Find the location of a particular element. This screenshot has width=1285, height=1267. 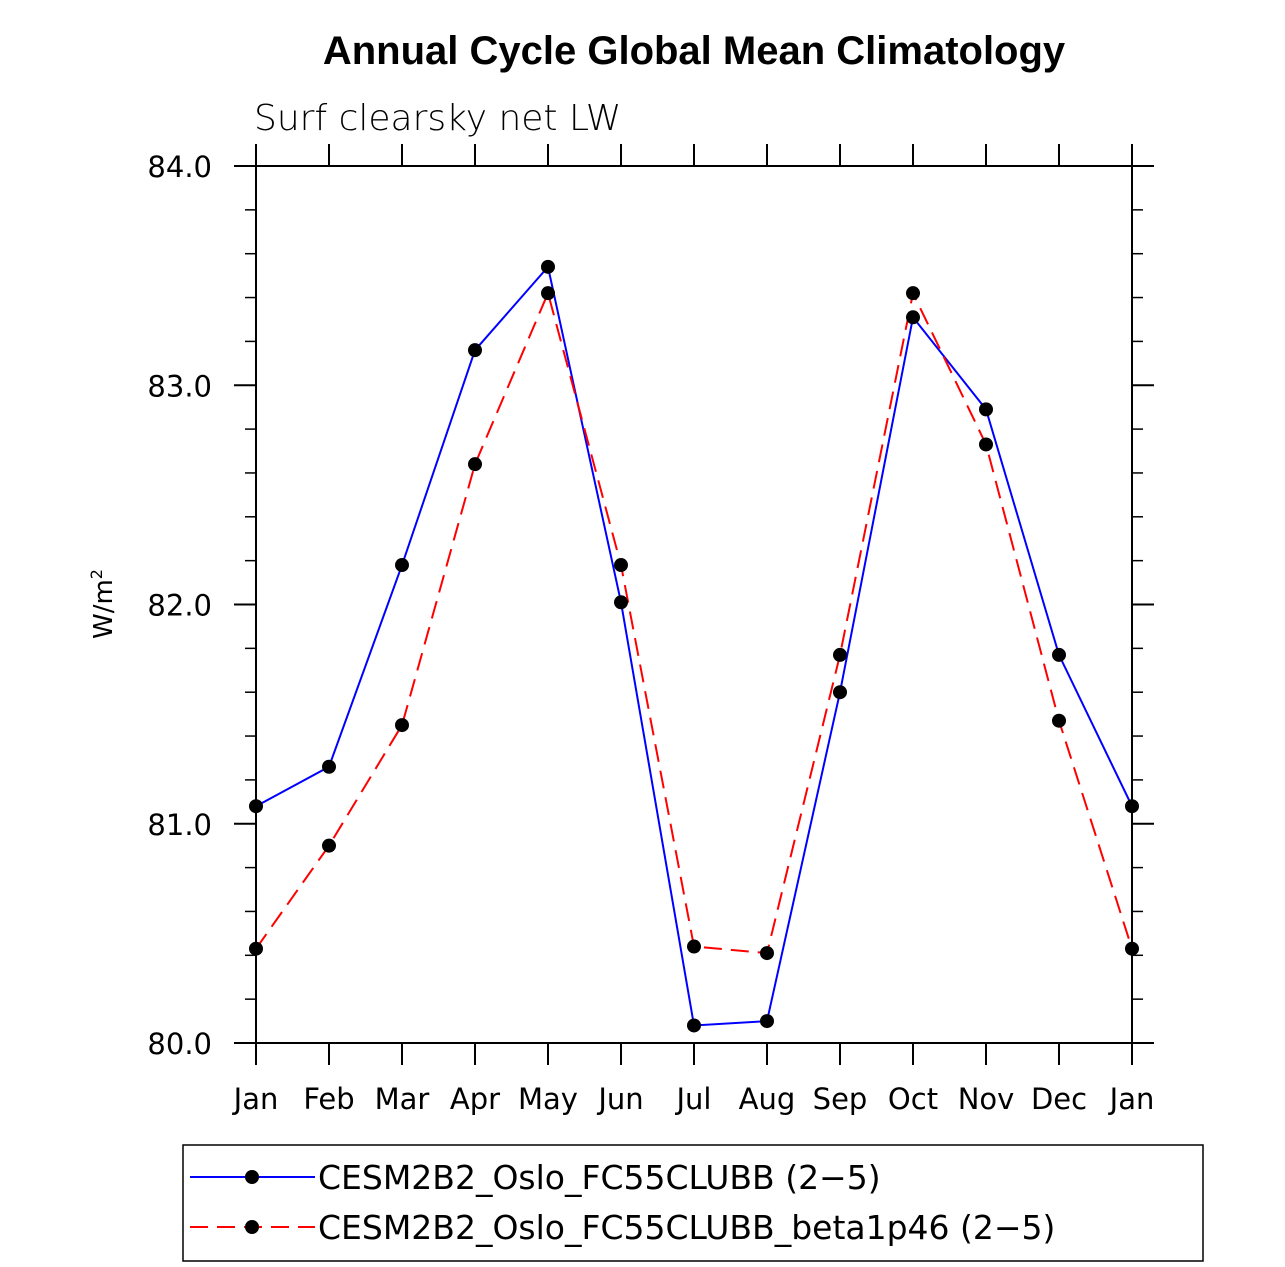

y-tick-label: 80.0 is located at coordinates (179, 1044).